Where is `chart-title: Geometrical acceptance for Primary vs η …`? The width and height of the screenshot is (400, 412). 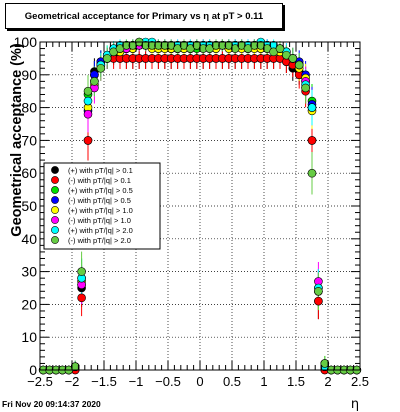 chart-title: Geometrical acceptance for Primary vs η … is located at coordinates (144, 16).